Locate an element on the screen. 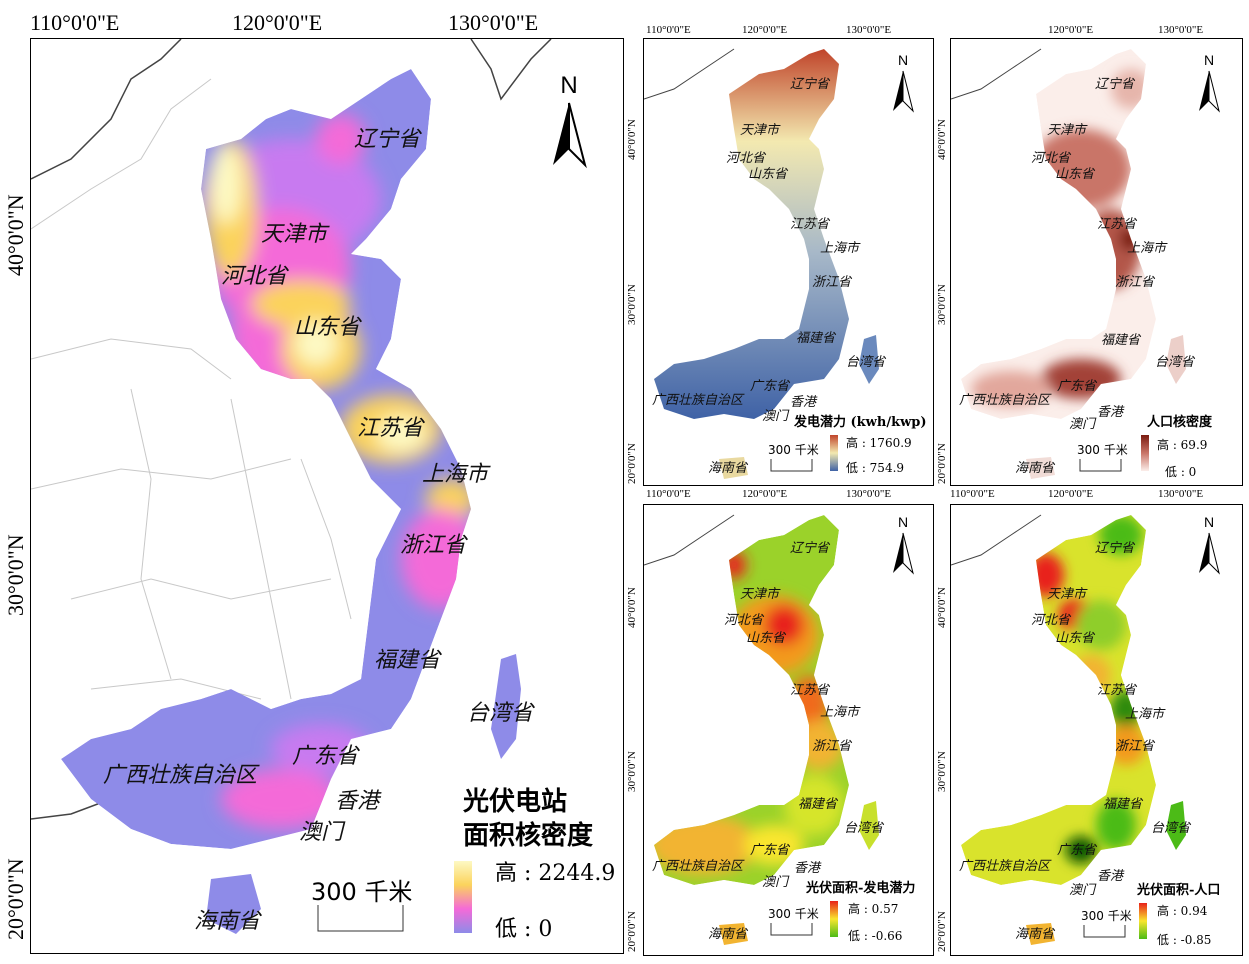 This screenshot has height=964, width=1249. sub3-label-tianjin: 天津市 is located at coordinates (760, 594).